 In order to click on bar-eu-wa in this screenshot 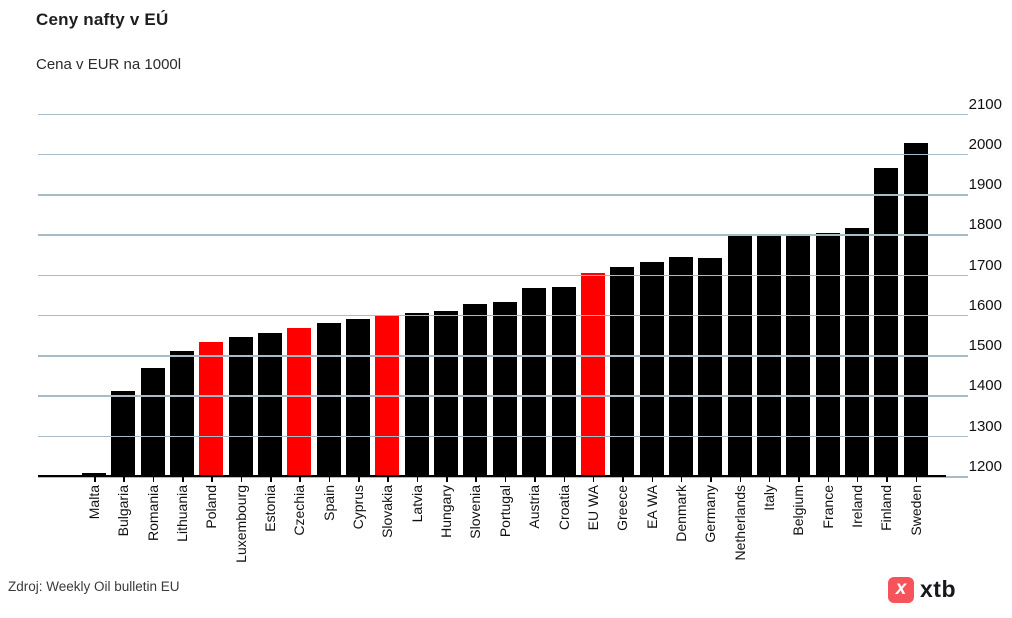, I will do `click(592, 374)`.